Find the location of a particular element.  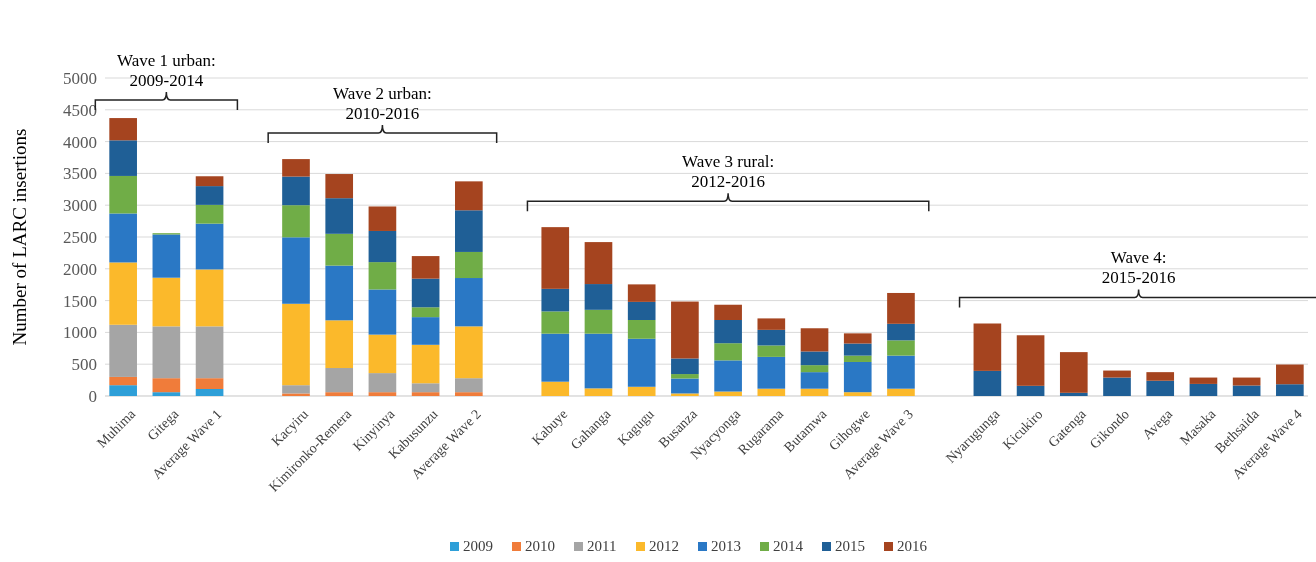

legend-label: 2015 is located at coordinates (850, 546).